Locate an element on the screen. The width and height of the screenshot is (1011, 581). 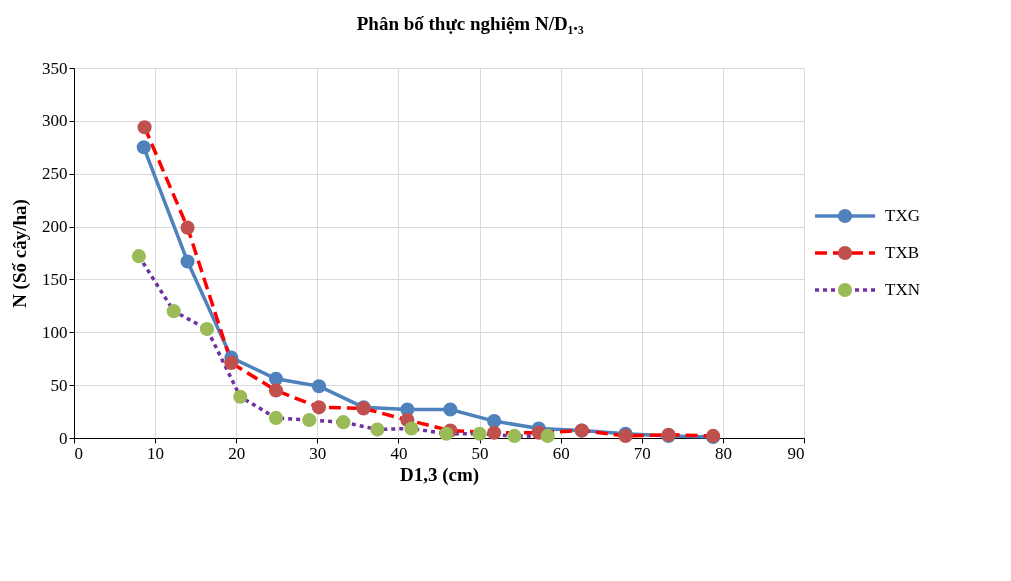
y-tick-label: 250 is located at coordinates (55, 174).